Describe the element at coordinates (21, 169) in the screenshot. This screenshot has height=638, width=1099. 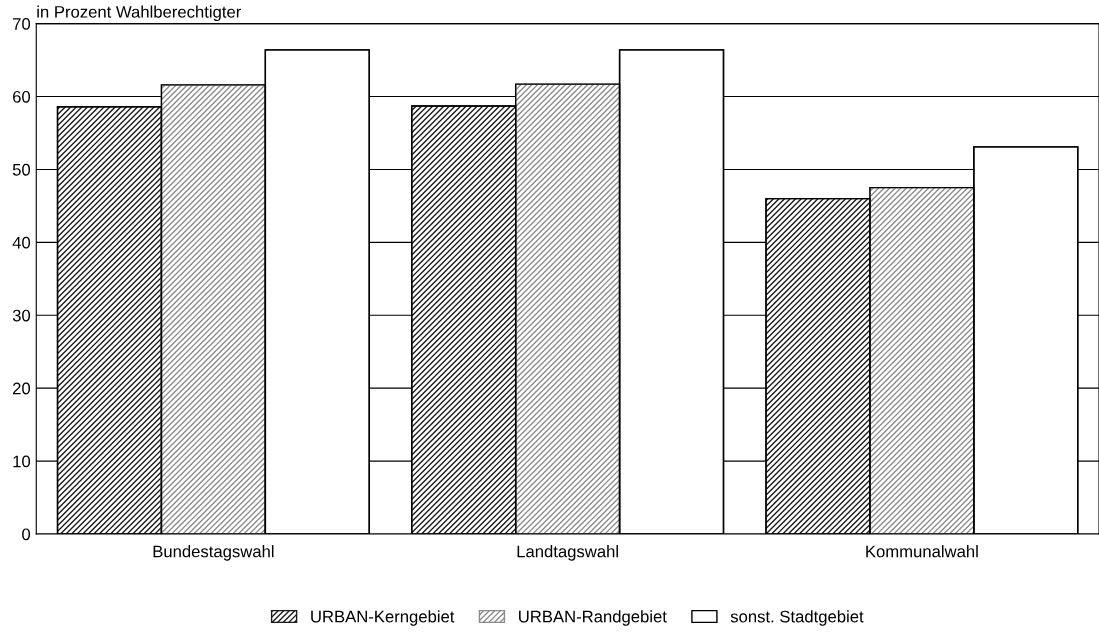
I see `y-tick-label: 50` at that location.